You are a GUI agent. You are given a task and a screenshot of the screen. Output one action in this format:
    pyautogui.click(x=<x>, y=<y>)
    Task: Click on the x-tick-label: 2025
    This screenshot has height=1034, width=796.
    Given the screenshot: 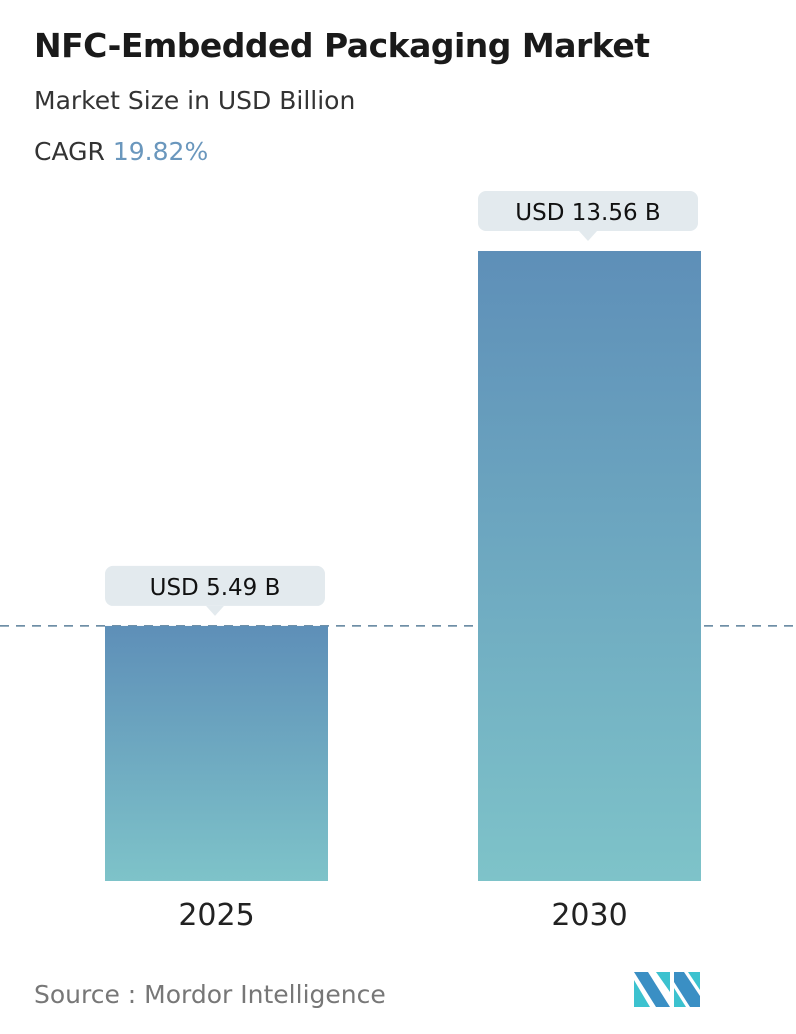 What is the action you would take?
    pyautogui.click(x=216, y=915)
    